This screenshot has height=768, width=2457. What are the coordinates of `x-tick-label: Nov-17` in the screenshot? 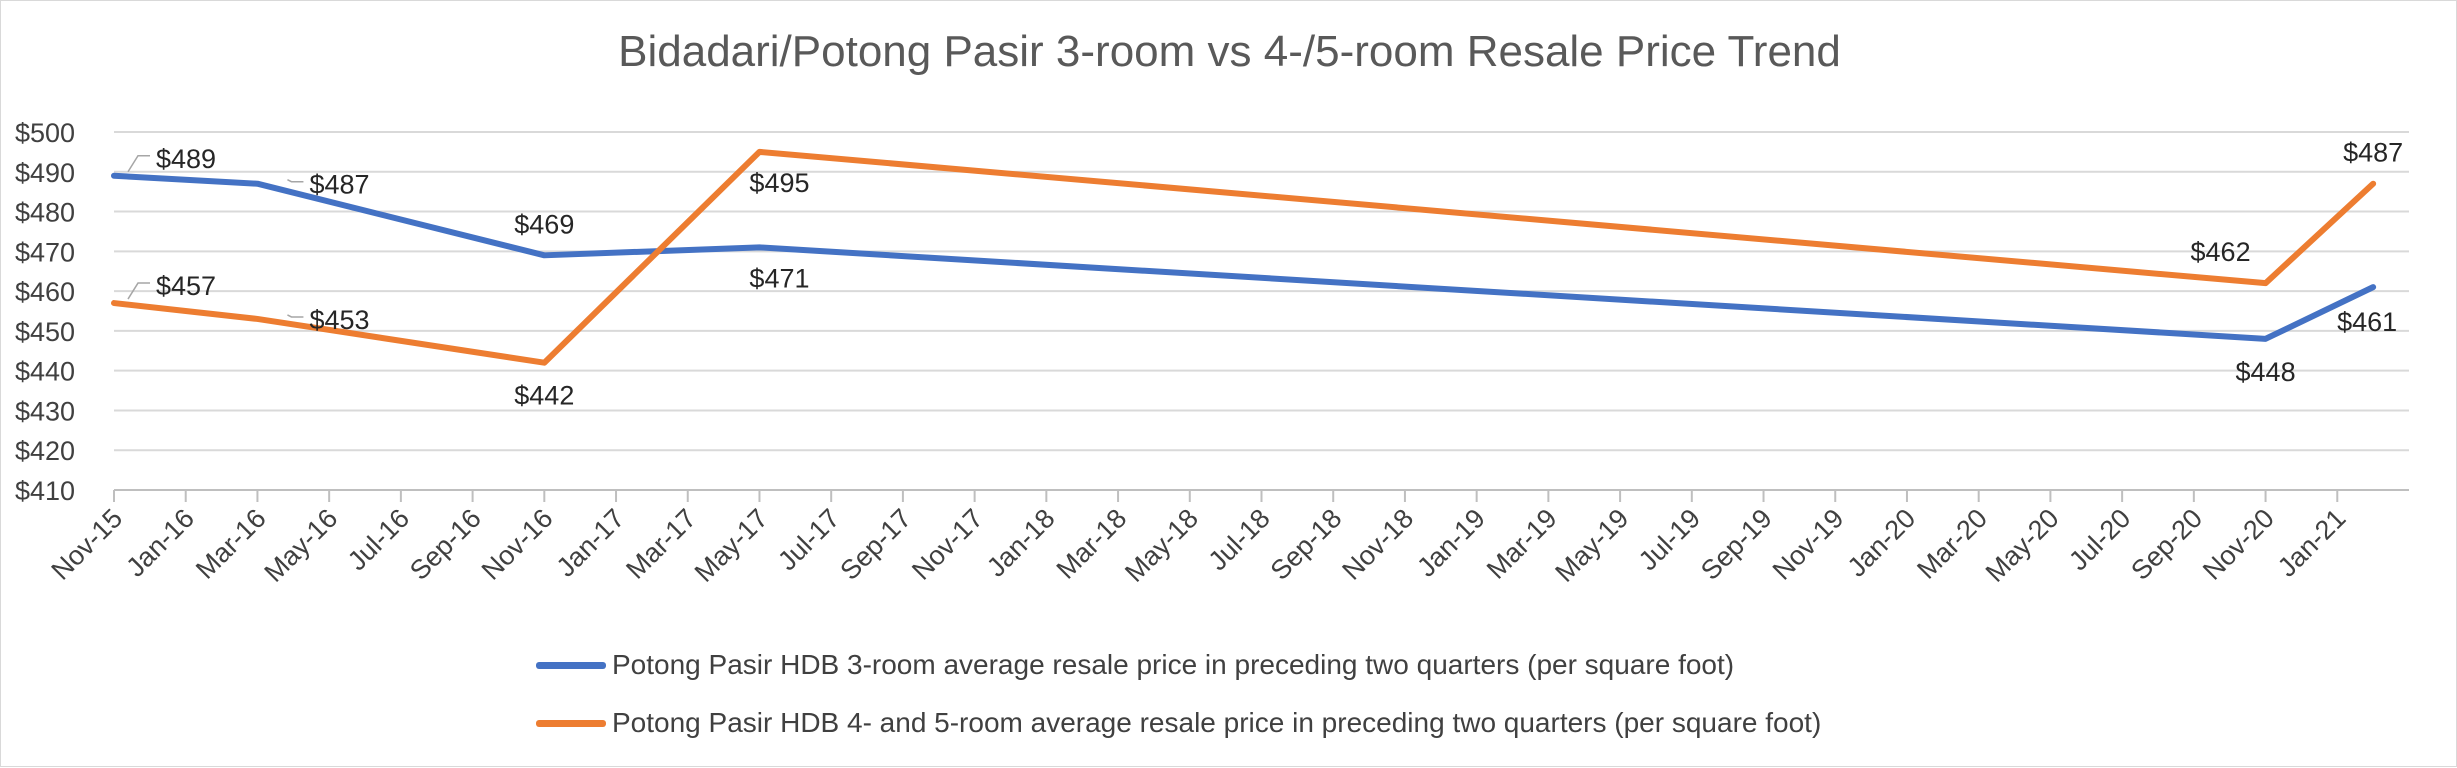 It's located at (947, 544).